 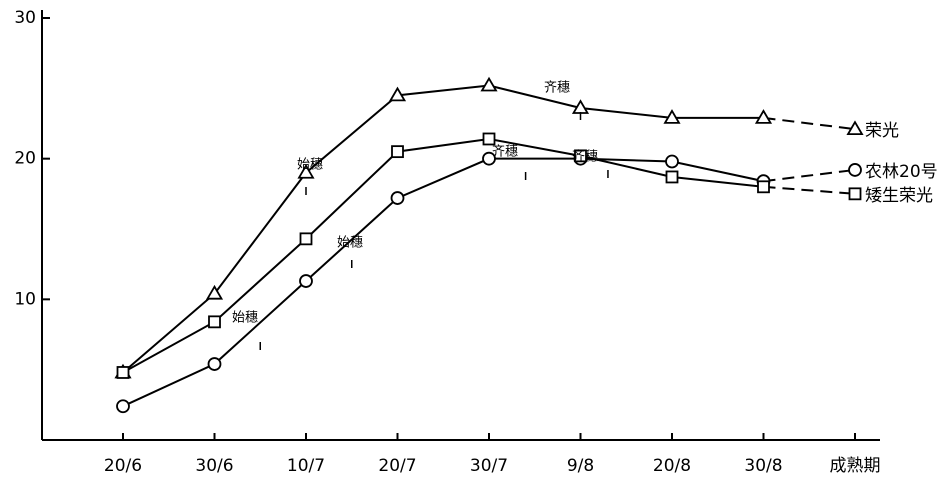 I want to click on legend-label: 农林20号, so click(x=901, y=172).